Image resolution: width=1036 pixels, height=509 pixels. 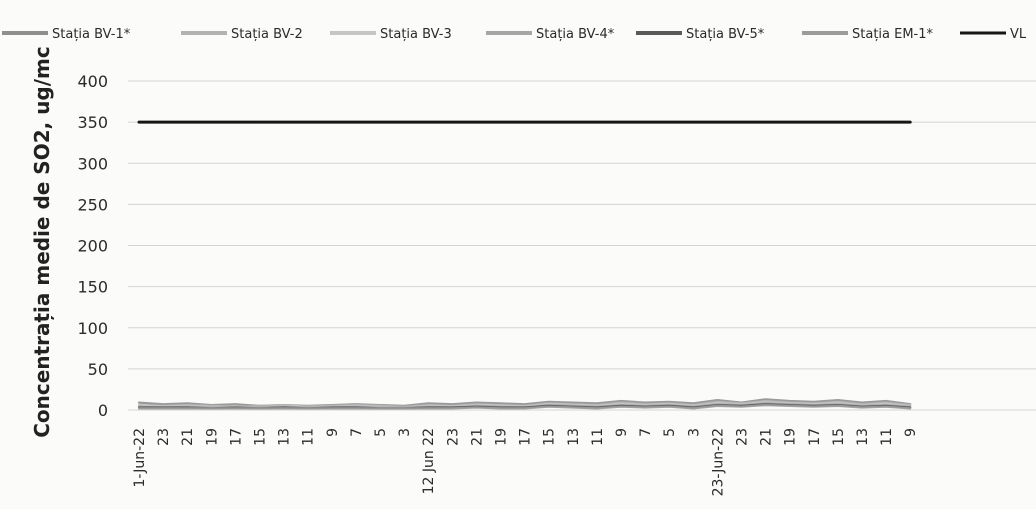 I want to click on y-tick-label: 350, so click(x=92, y=122).